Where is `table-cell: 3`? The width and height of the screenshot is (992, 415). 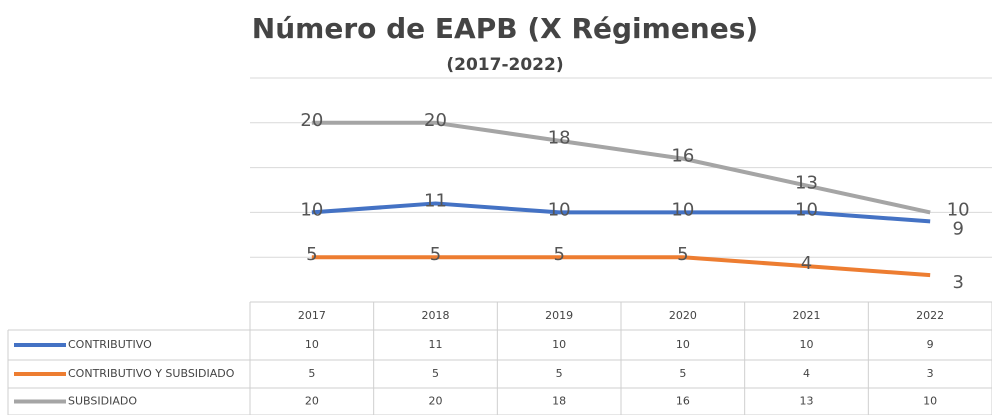 table-cell: 3 is located at coordinates (930, 373).